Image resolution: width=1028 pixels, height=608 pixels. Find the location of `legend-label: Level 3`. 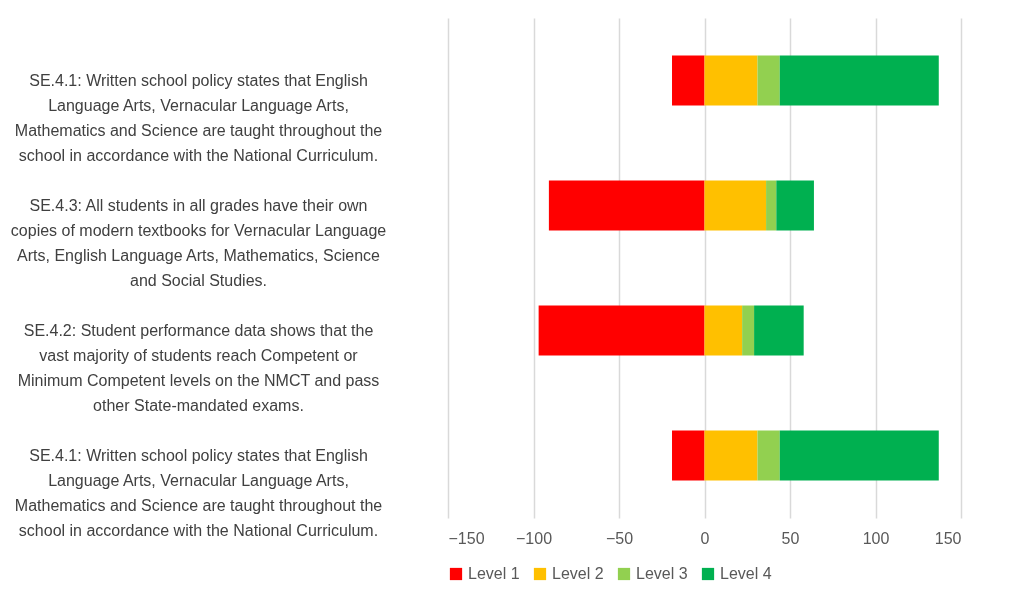

legend-label: Level 3 is located at coordinates (662, 573).